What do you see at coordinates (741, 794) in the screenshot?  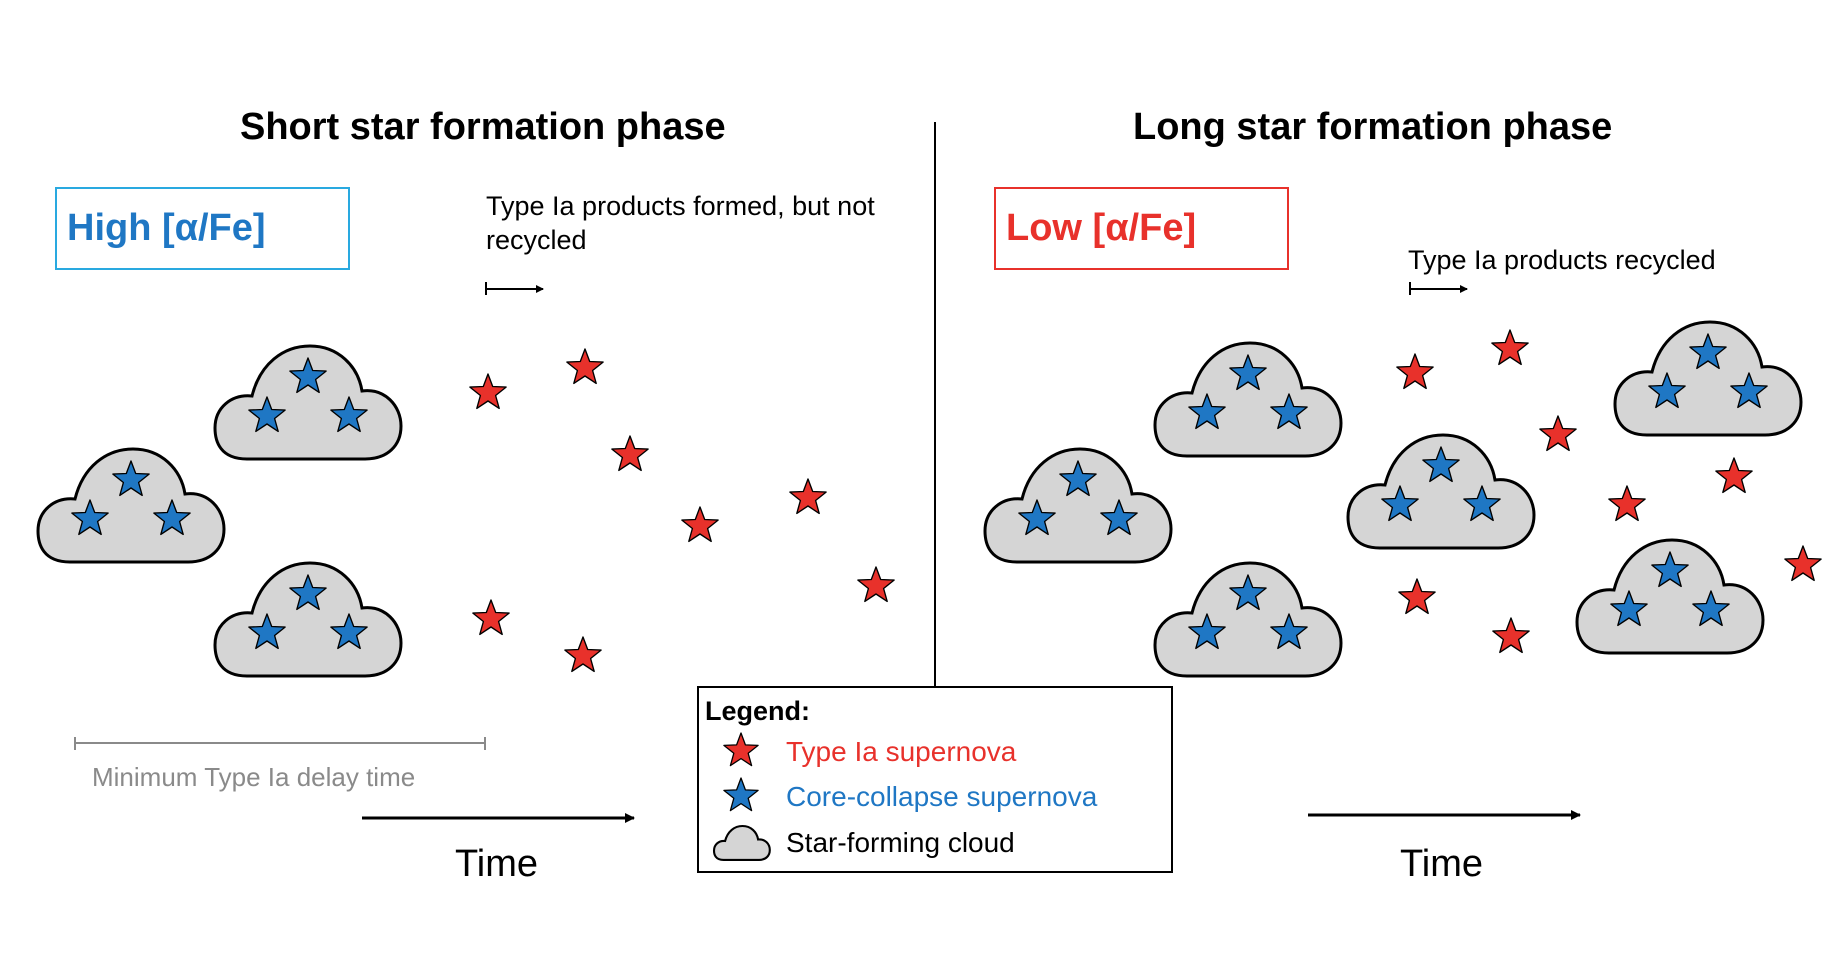 I see `blue-star-icon` at bounding box center [741, 794].